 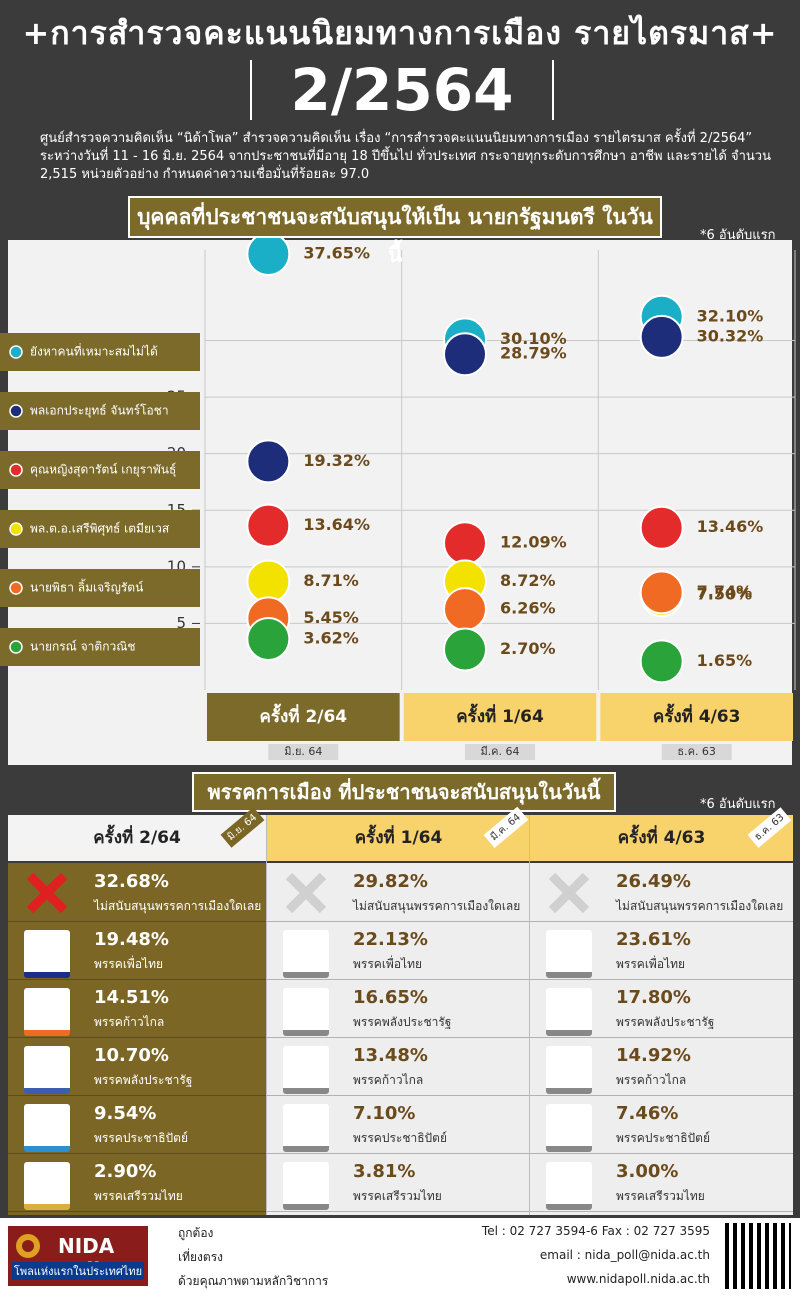 What do you see at coordinates (624, 1255) in the screenshot?
I see `contact: email : nida_poll@nida.ac.th` at bounding box center [624, 1255].